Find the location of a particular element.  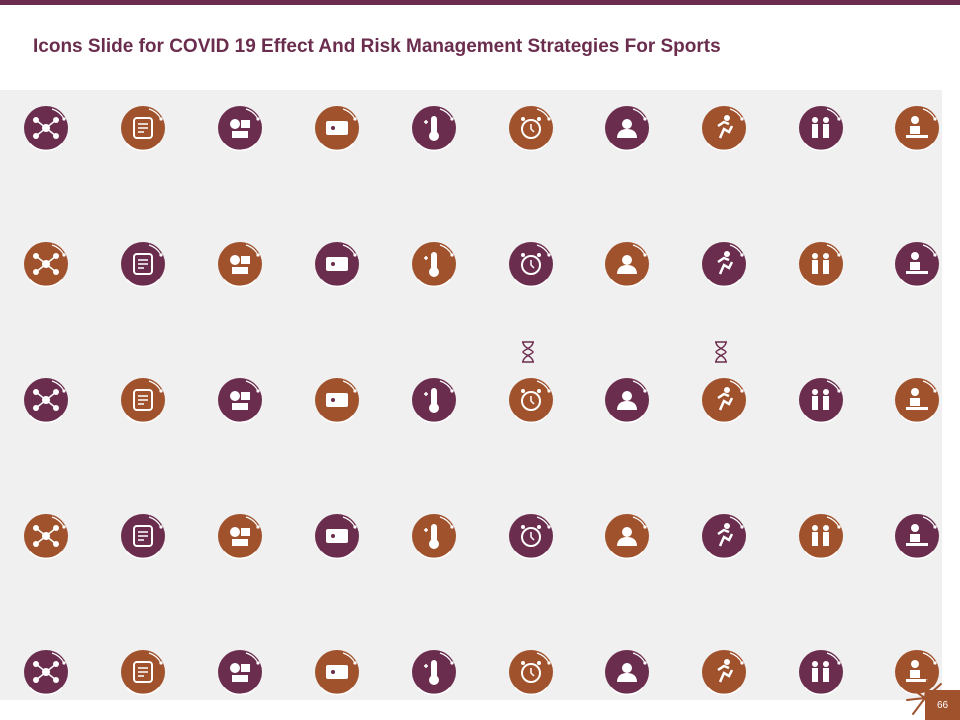

athlete-jersey-icon is located at coordinates (434, 536).